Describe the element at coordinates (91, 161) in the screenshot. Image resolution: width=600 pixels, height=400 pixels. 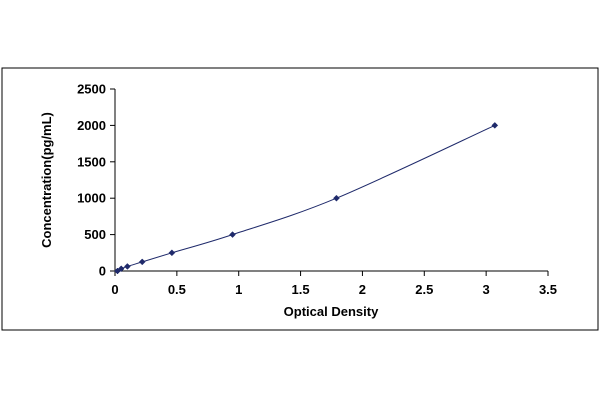
I see `y-tick-label: 1500` at that location.